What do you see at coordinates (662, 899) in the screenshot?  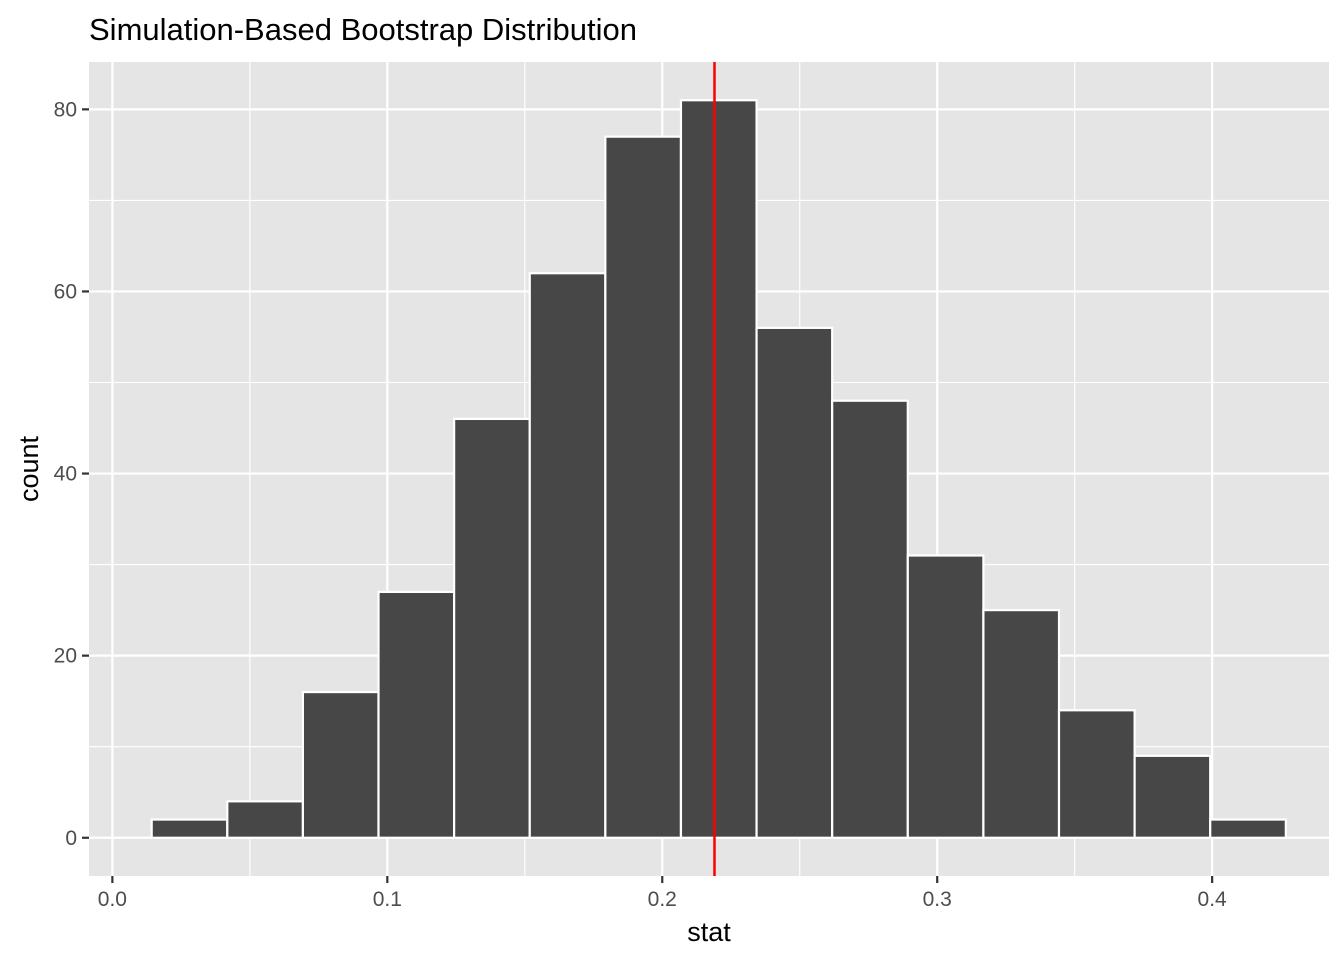 I see `x-tick-label: 0.2` at bounding box center [662, 899].